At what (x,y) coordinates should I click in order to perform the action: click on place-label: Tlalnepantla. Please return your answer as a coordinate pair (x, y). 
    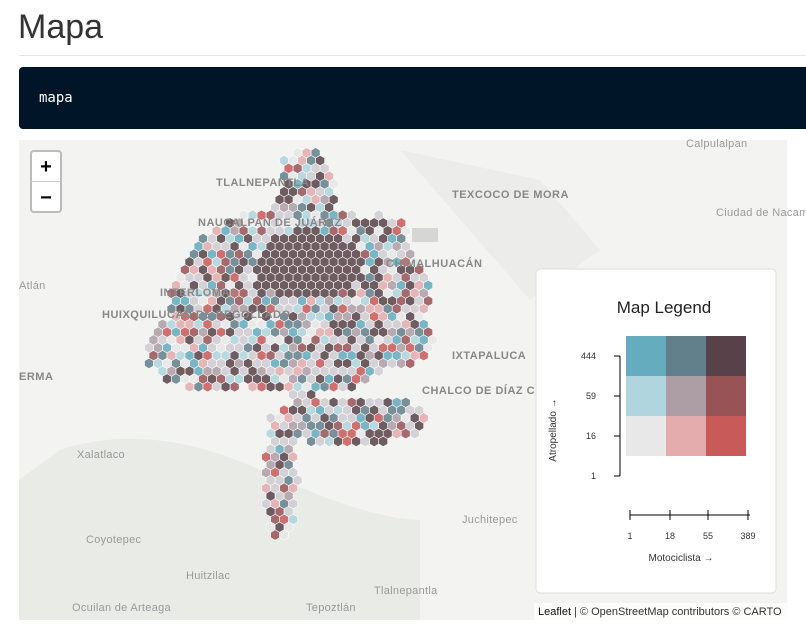
    Looking at the image, I should click on (406, 591).